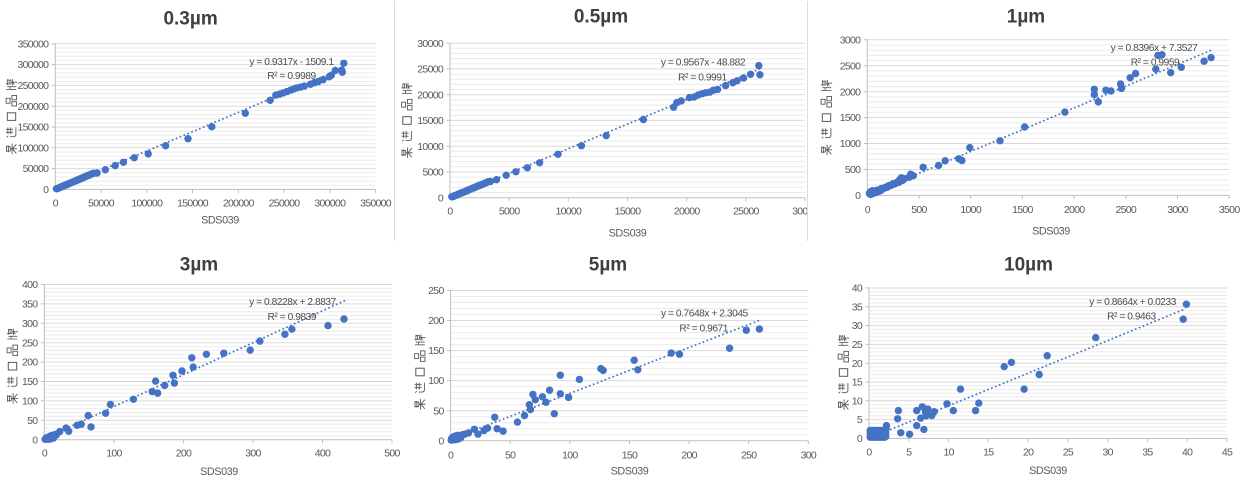 The image size is (1245, 484). What do you see at coordinates (608, 264) in the screenshot?
I see `svg-text: 5µm` at bounding box center [608, 264].